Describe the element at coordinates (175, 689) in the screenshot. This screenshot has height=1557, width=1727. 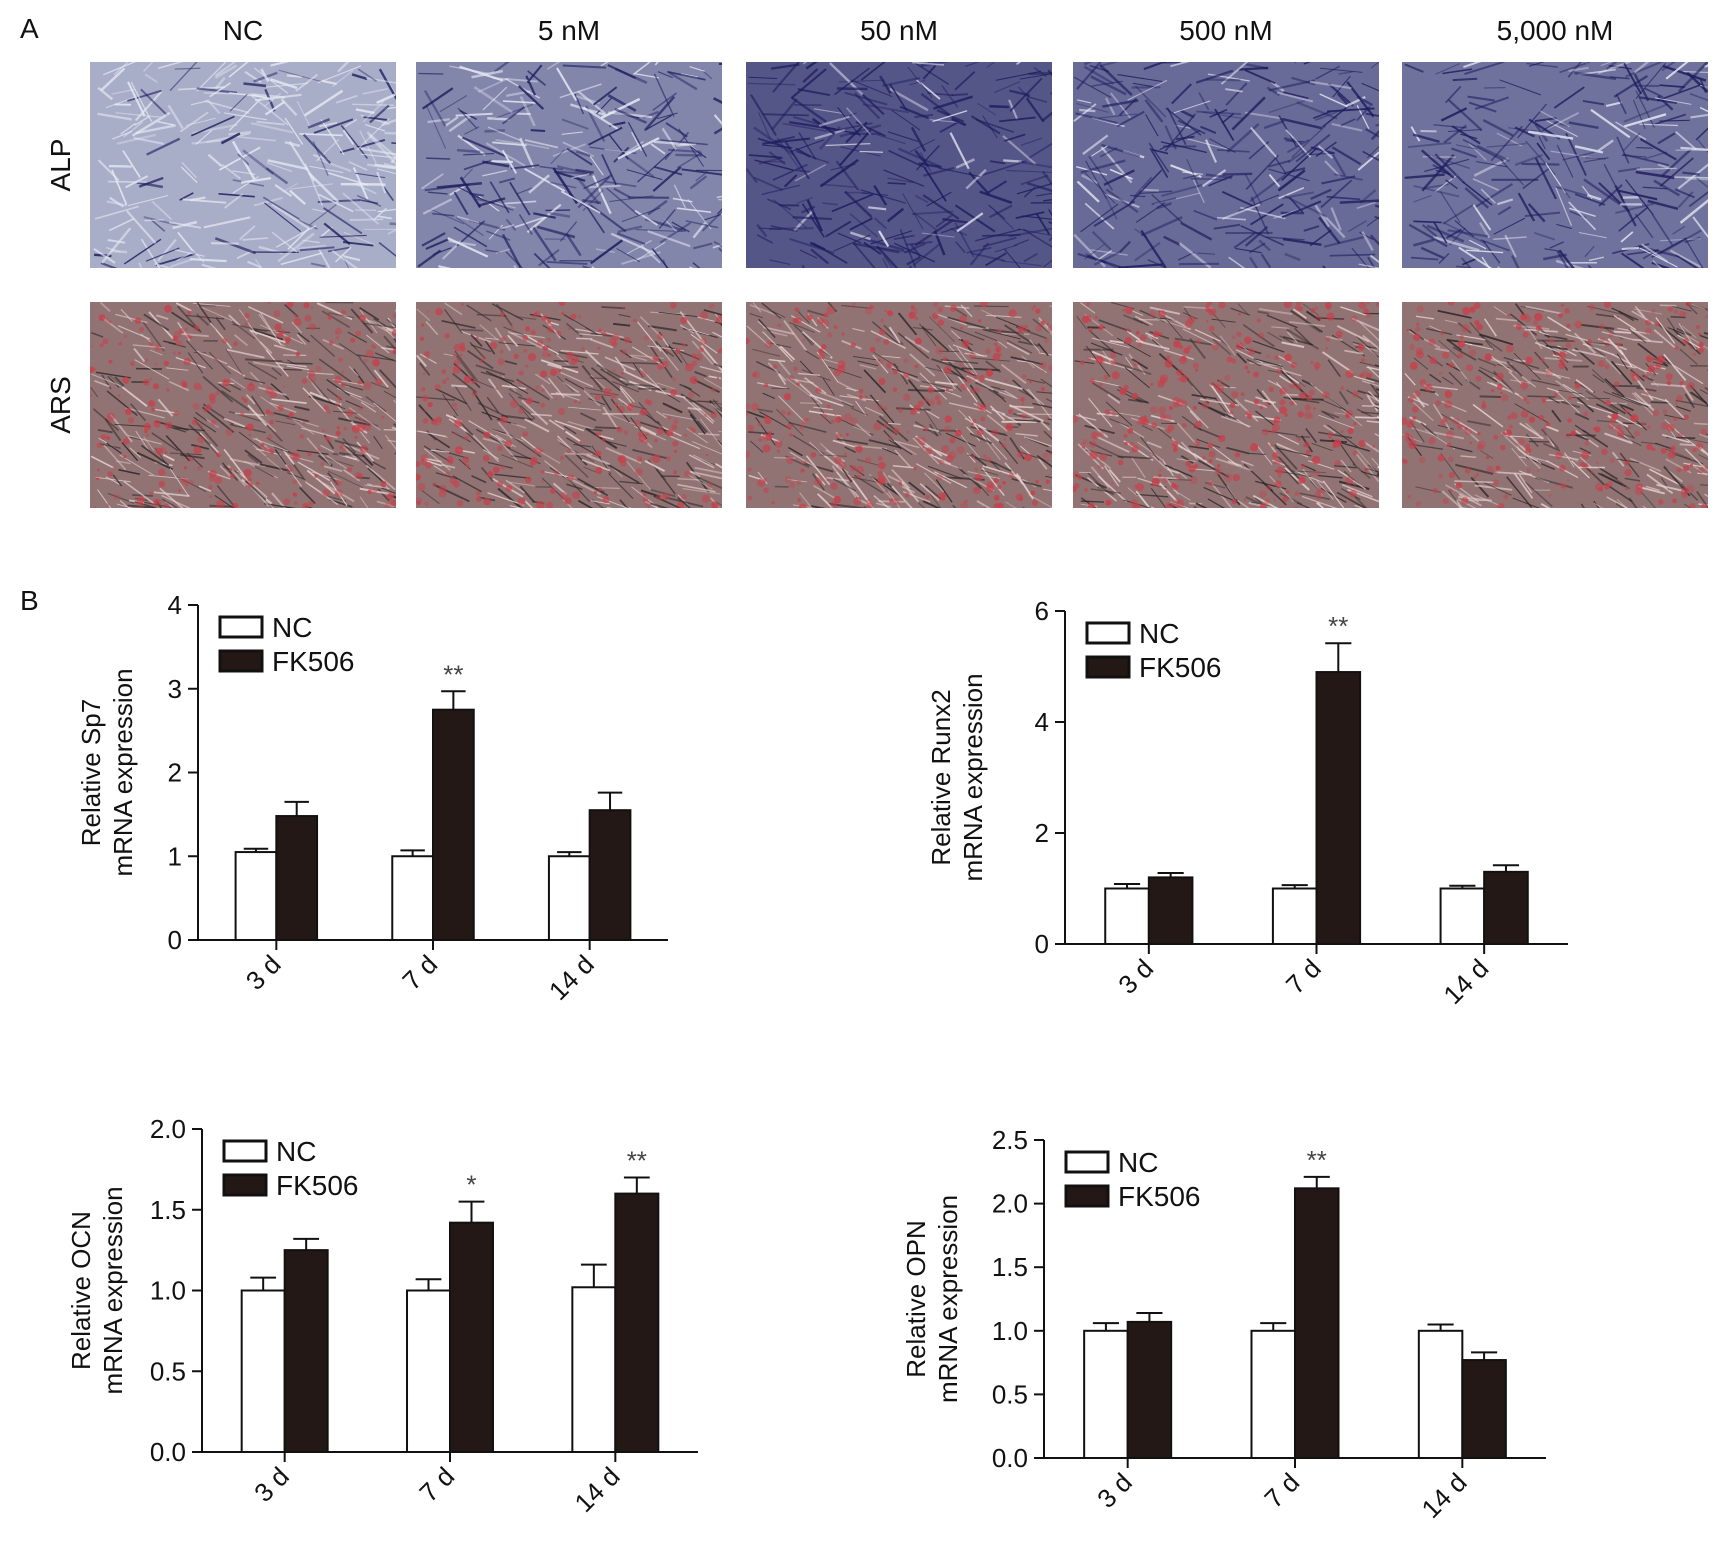
I see `y-tick-label: 3` at that location.